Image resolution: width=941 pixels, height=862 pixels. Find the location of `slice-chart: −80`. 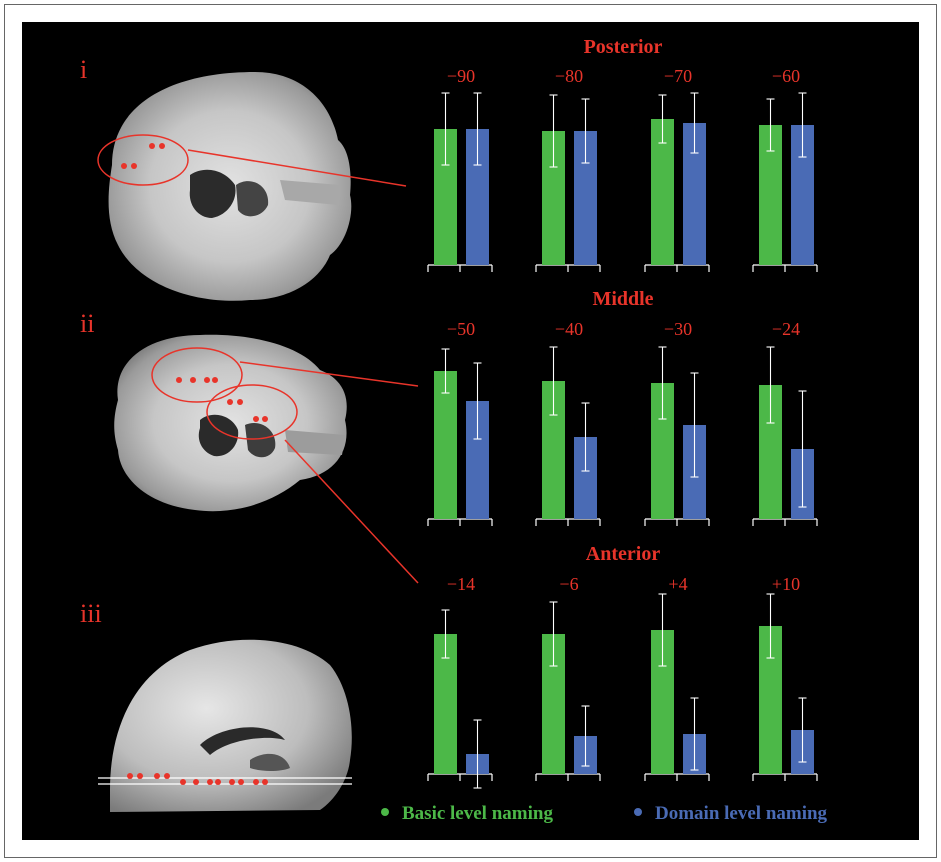

slice-chart: −80 is located at coordinates (568, 169).